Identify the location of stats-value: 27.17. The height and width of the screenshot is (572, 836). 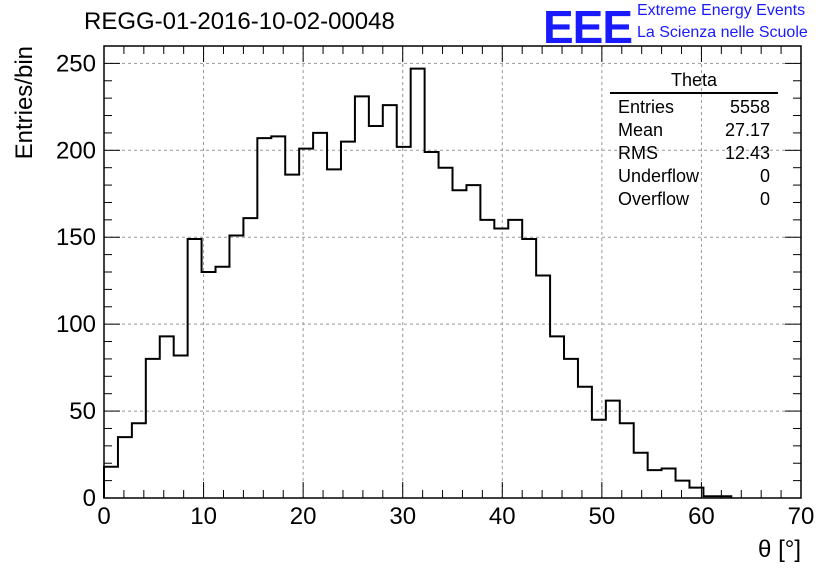
(747, 130).